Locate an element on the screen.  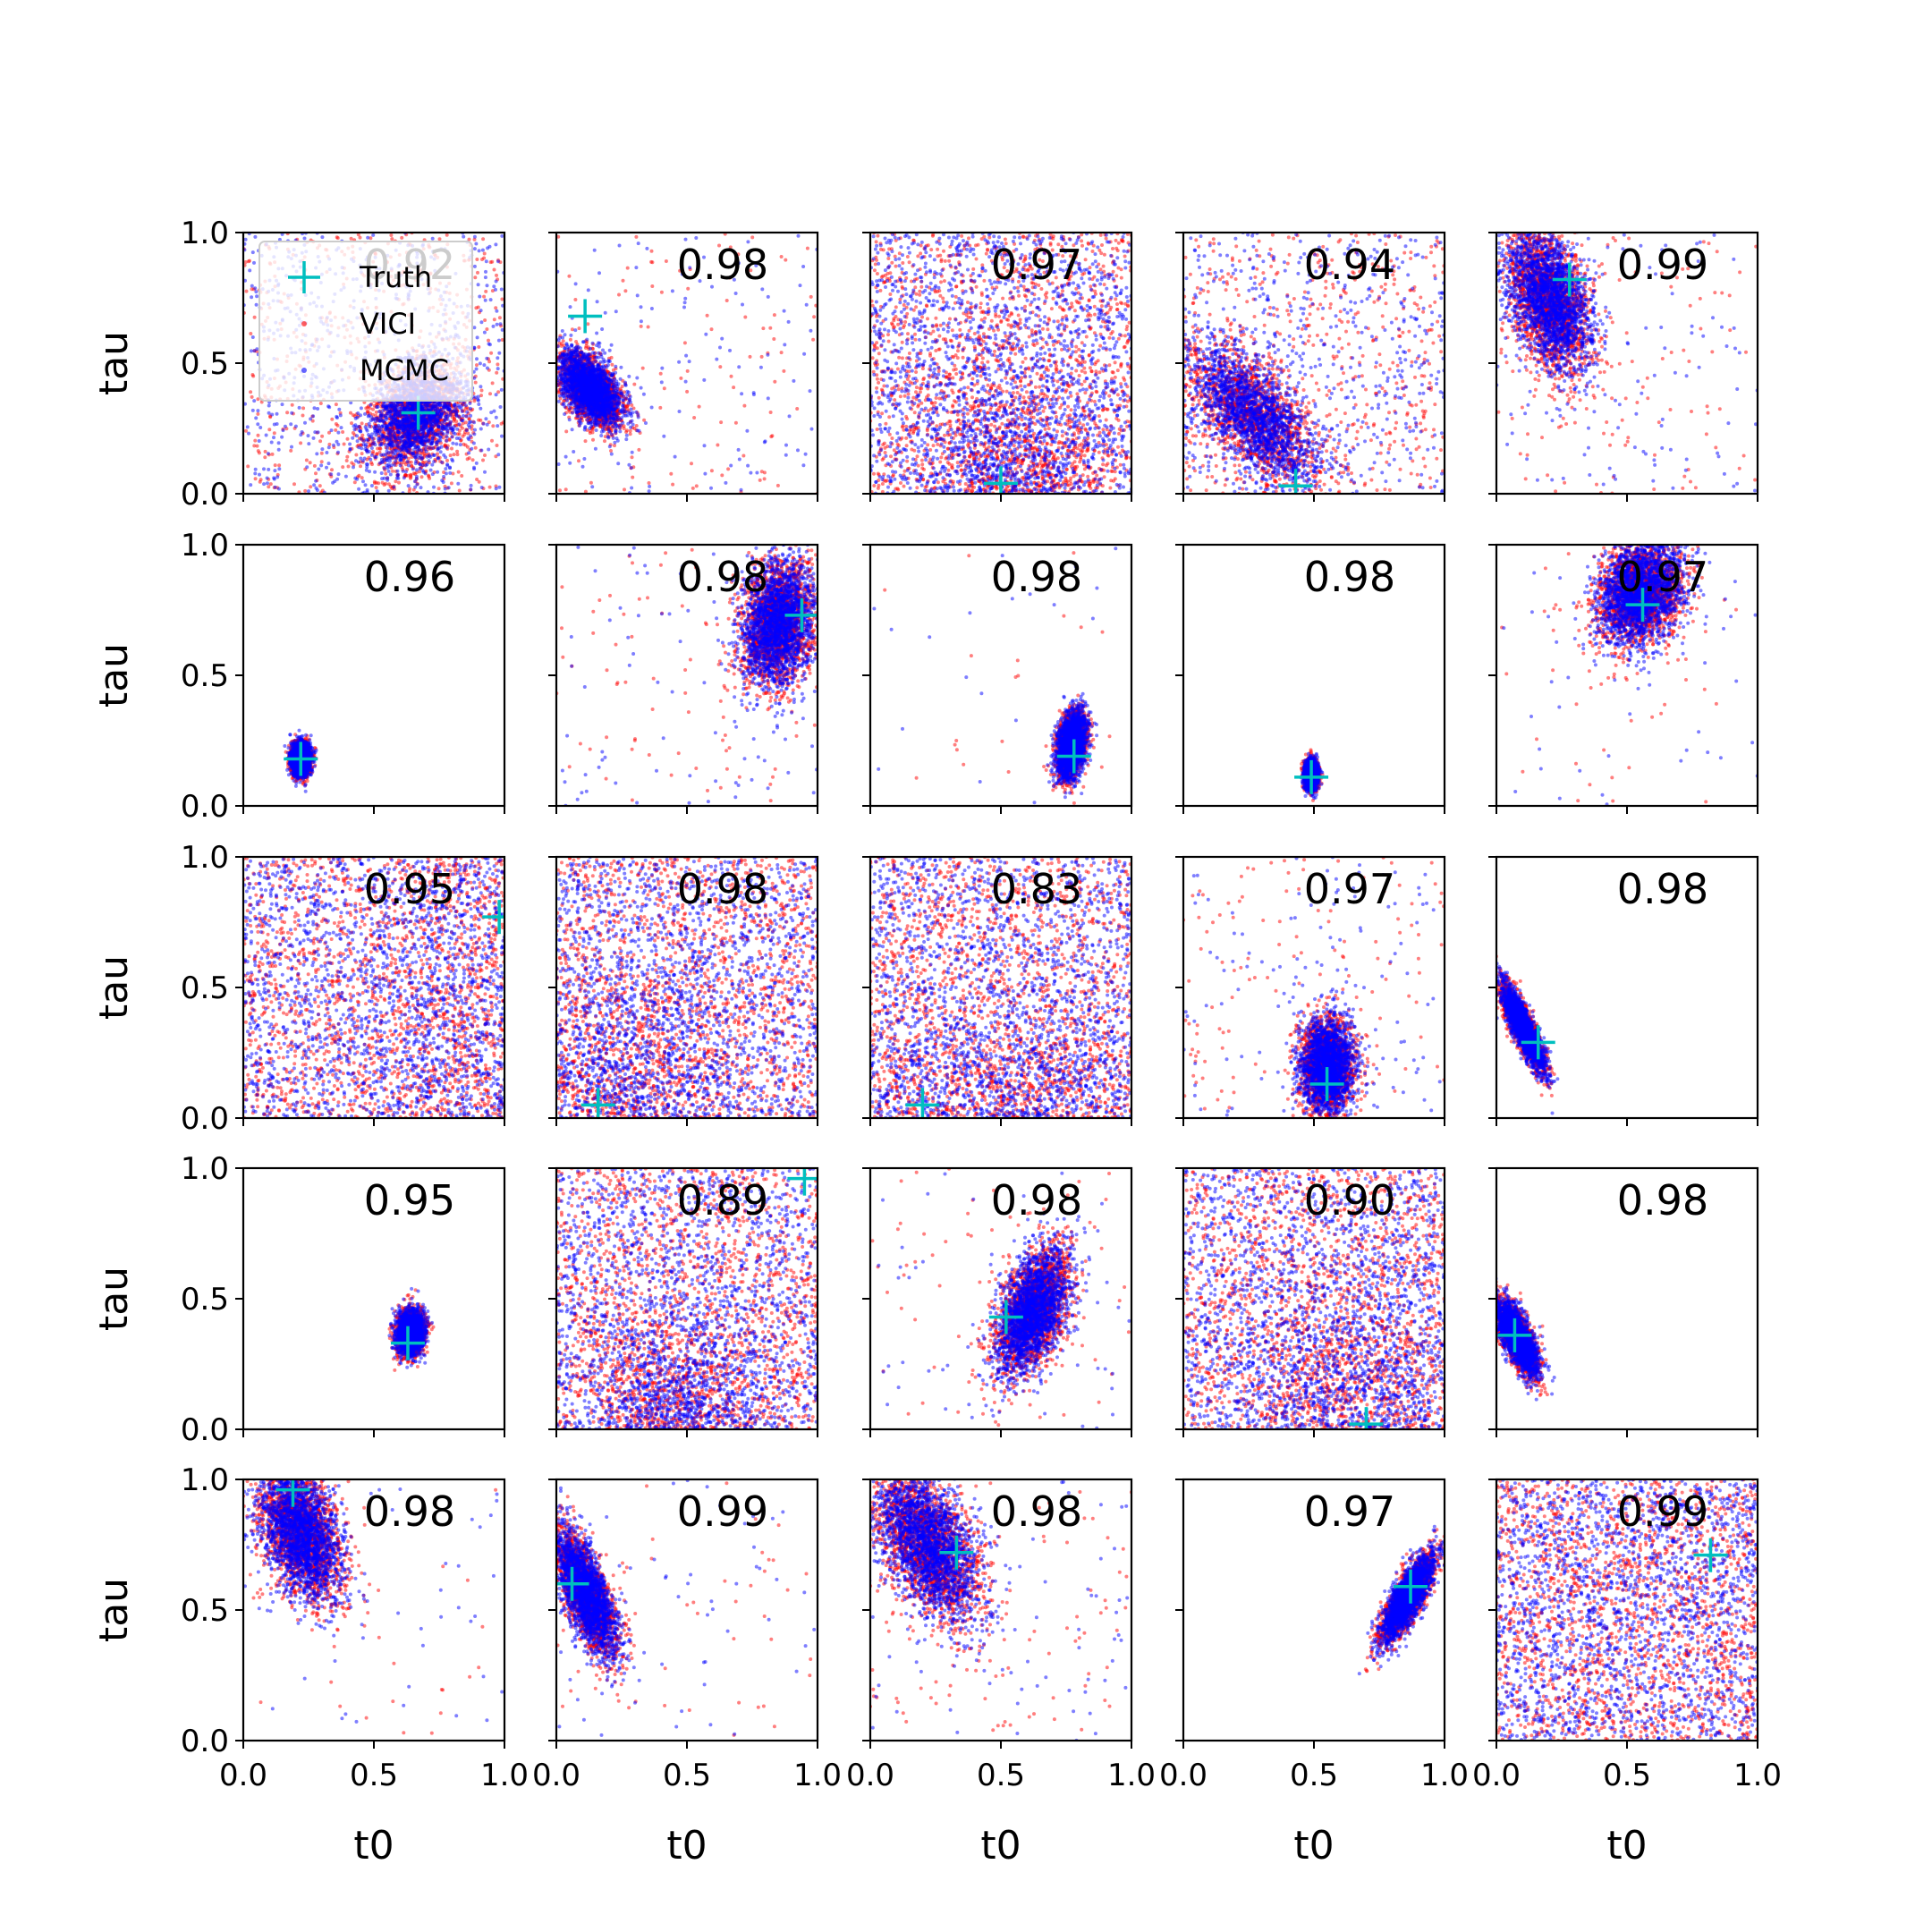
subplot-23: 0.0 0.5 1.0 t0 0.98 is located at coordinates (1001, 1666).